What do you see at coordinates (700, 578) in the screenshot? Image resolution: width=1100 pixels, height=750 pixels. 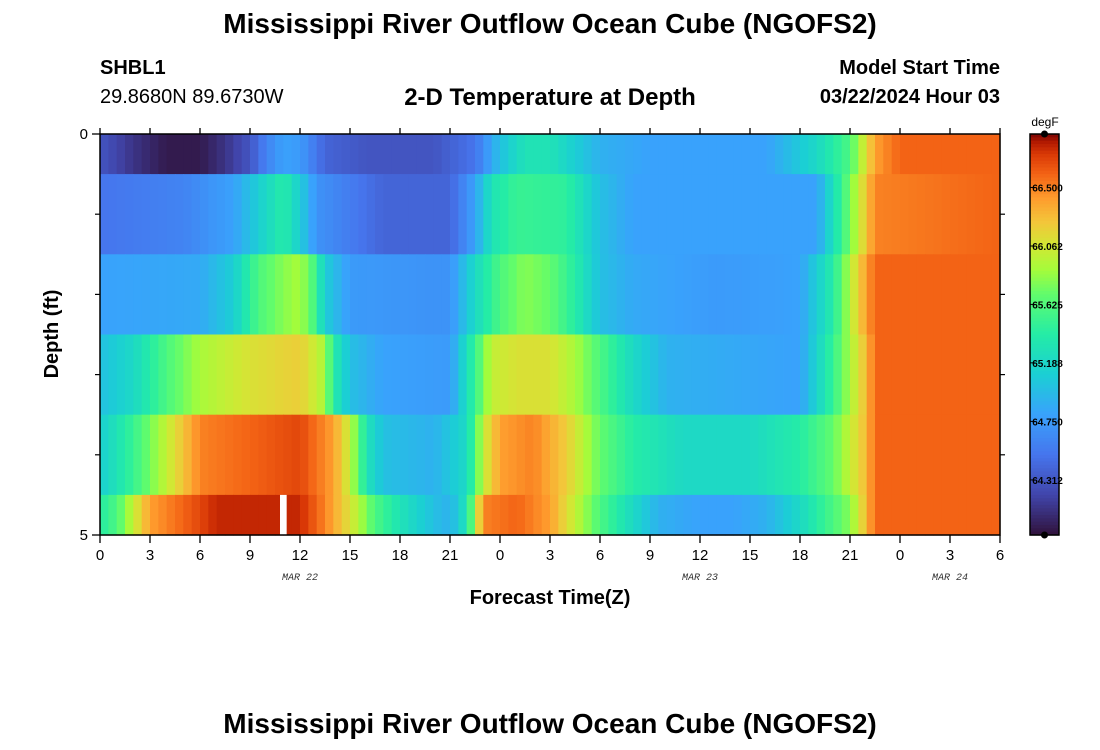 I see `date-label: MAR 23` at bounding box center [700, 578].